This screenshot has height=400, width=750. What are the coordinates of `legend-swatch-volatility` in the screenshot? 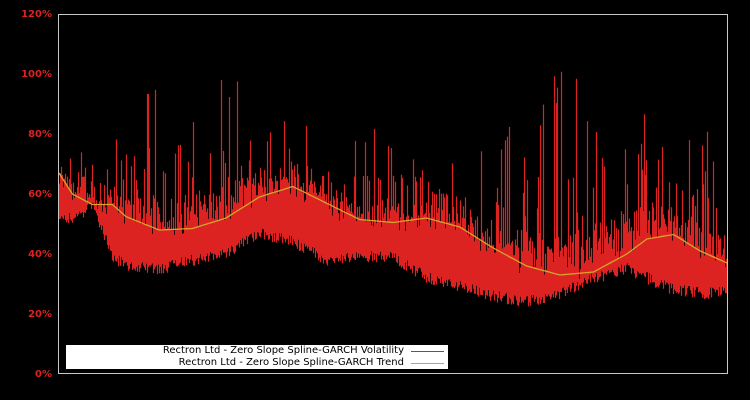 It's located at (427, 351).